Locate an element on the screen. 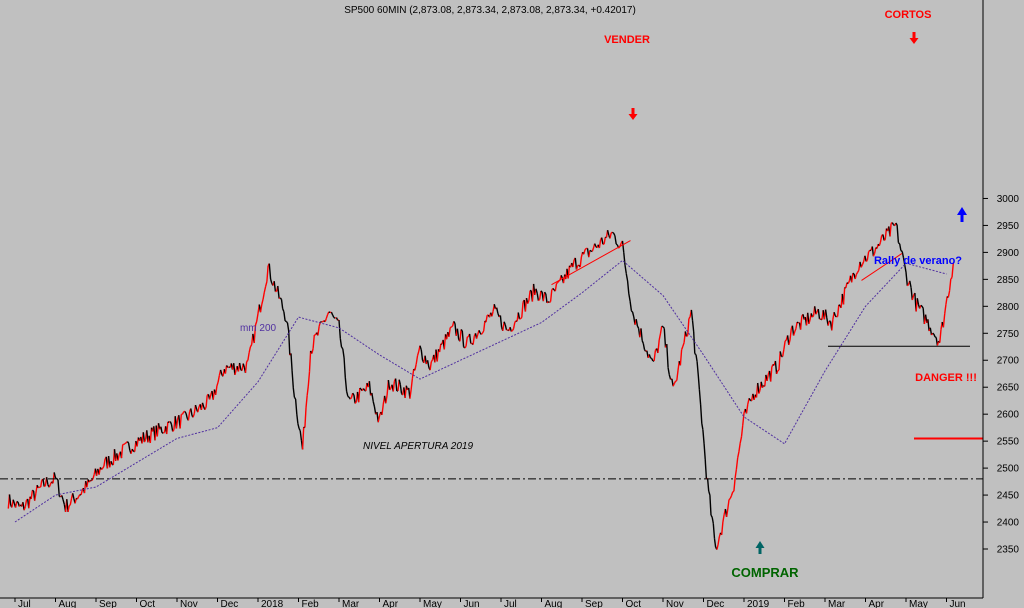  x-tick-label: May is located at coordinates (432, 603).